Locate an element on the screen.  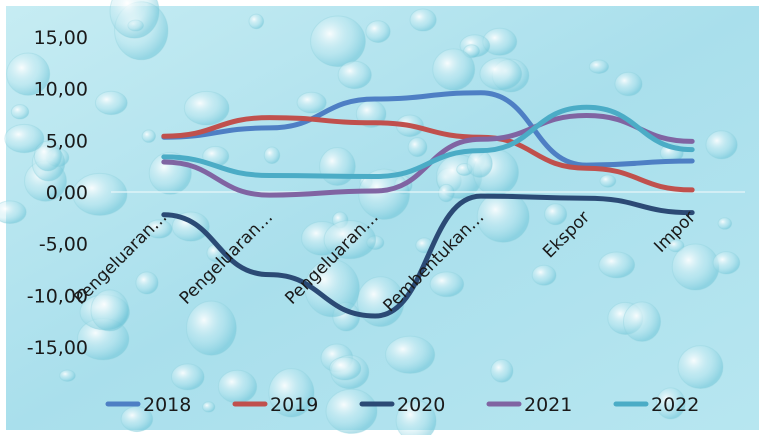
legend-label-2022: 2022 is located at coordinates (675, 405).